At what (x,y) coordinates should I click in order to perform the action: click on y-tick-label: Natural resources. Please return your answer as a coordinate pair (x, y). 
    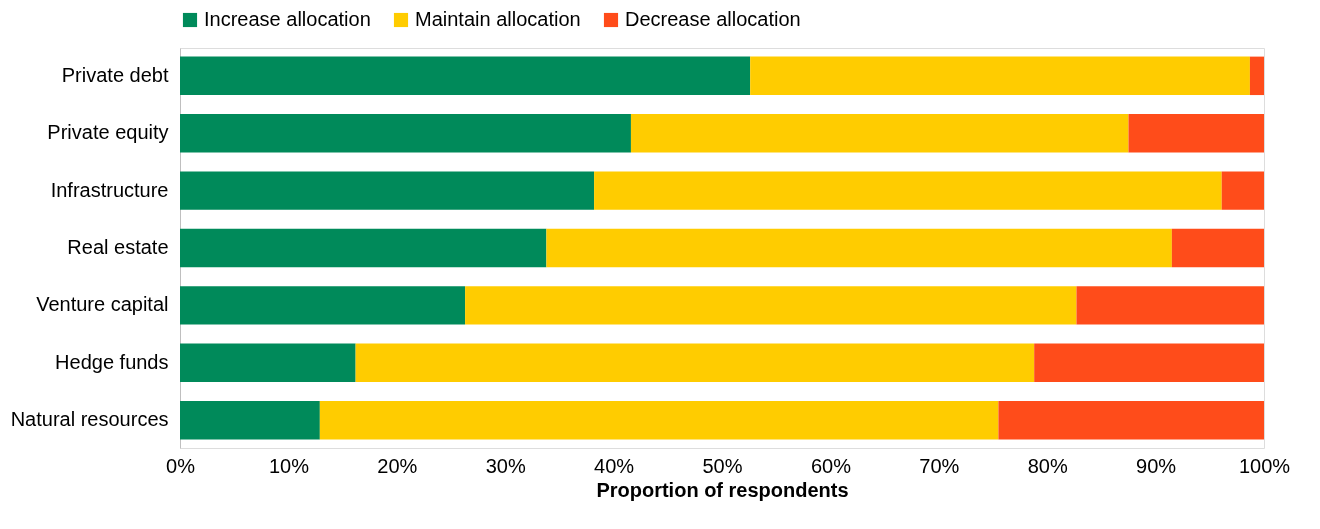
    Looking at the image, I should click on (89, 419).